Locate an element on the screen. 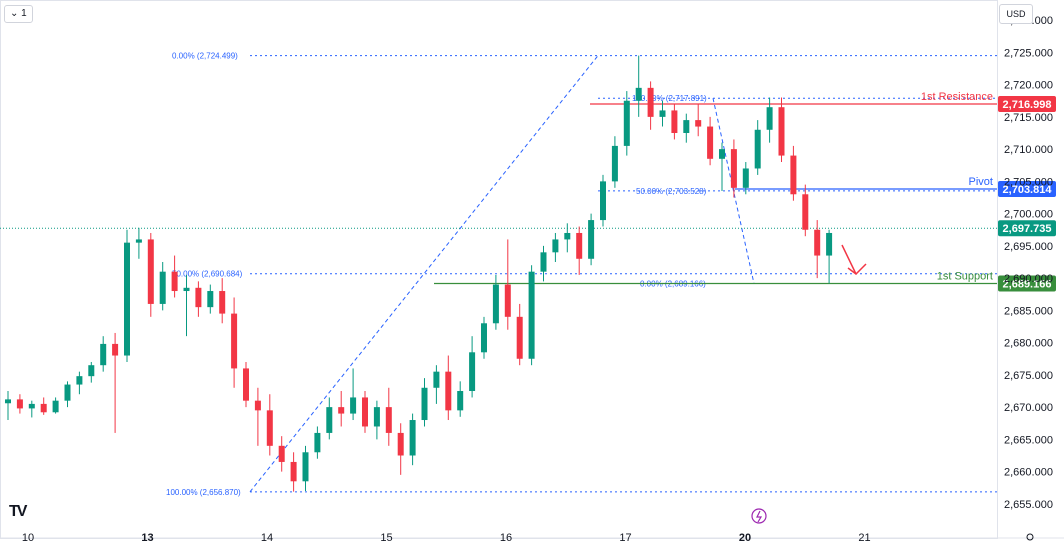 The image size is (1064, 560). level-name: 1st Support is located at coordinates (965, 277).